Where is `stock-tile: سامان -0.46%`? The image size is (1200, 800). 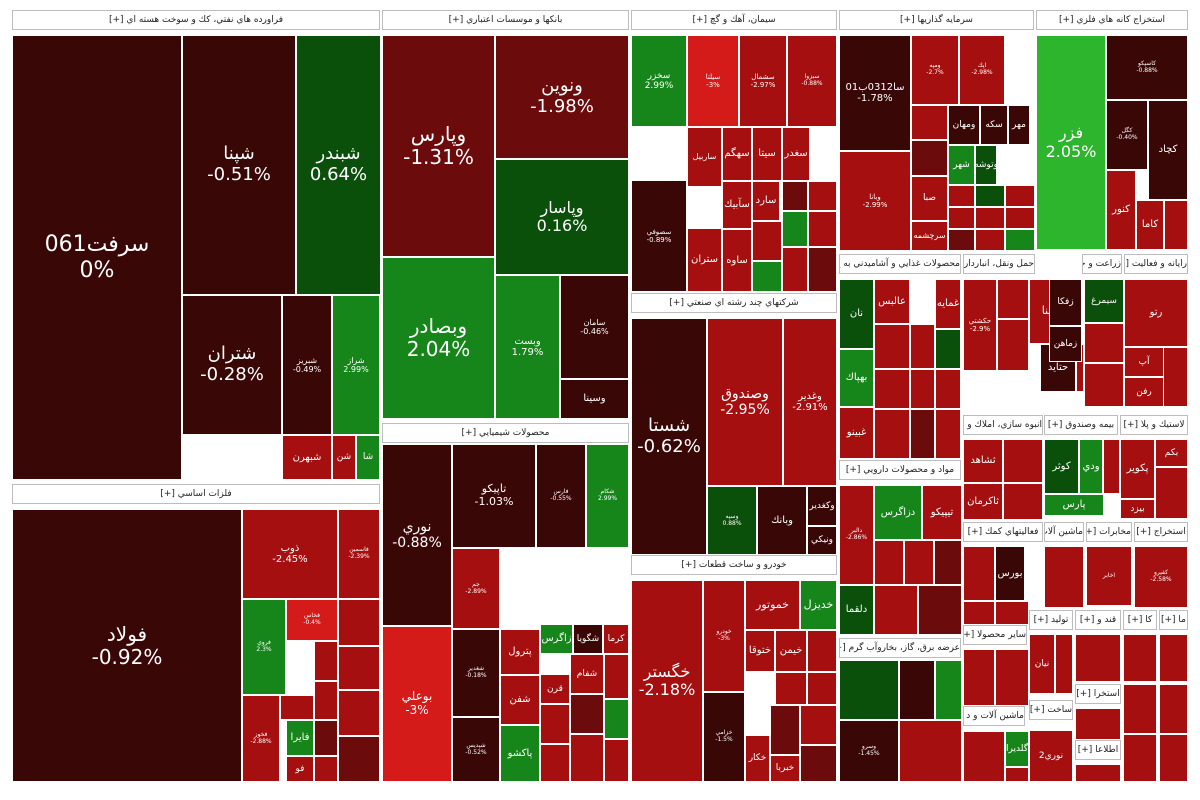 stock-tile: سامان -0.46% is located at coordinates (594, 327).